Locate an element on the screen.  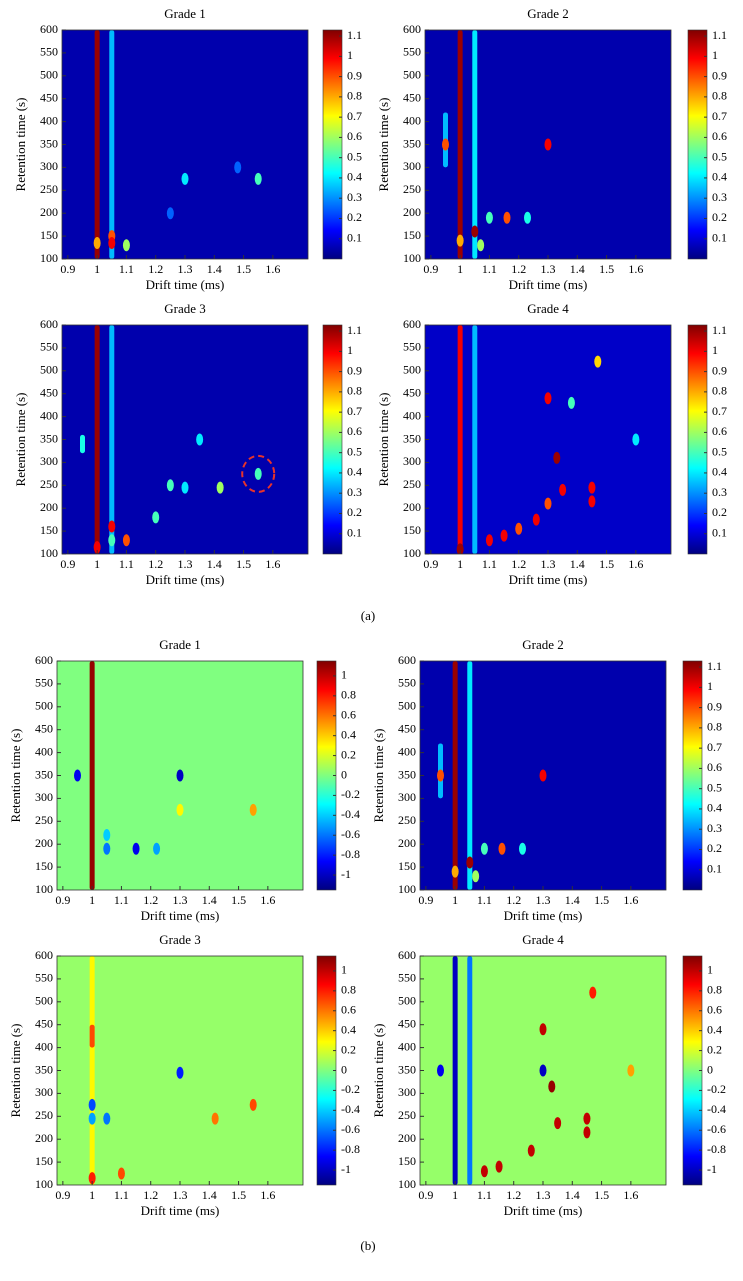
colorbar-tick-label: 0.5 is located at coordinates (719, 156).